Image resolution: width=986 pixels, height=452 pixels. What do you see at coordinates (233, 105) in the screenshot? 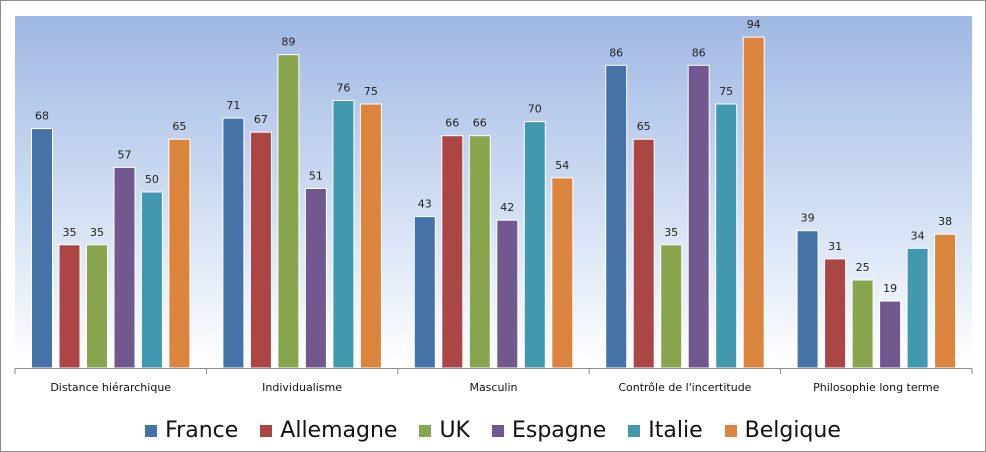
I see `value-label-france-2: 71` at bounding box center [233, 105].